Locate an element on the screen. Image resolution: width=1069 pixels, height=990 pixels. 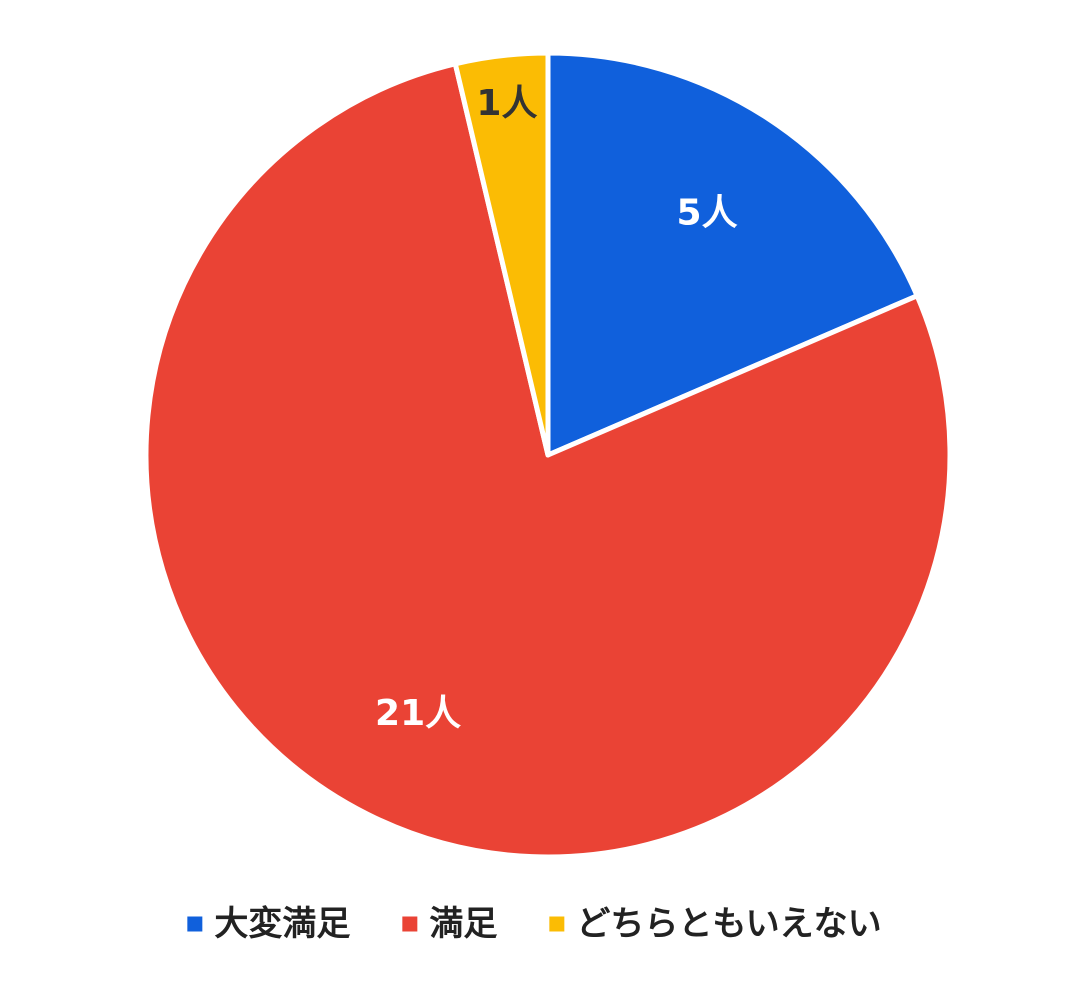
data-label-3: 1人 is located at coordinates (506, 103).